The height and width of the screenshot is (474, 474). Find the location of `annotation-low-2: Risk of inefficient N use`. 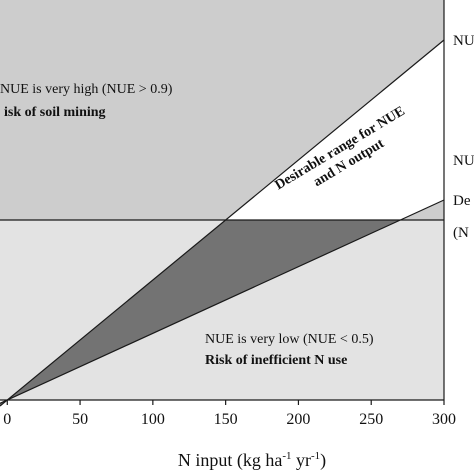

annotation-low-2: Risk of inefficient N use is located at coordinates (276, 360).